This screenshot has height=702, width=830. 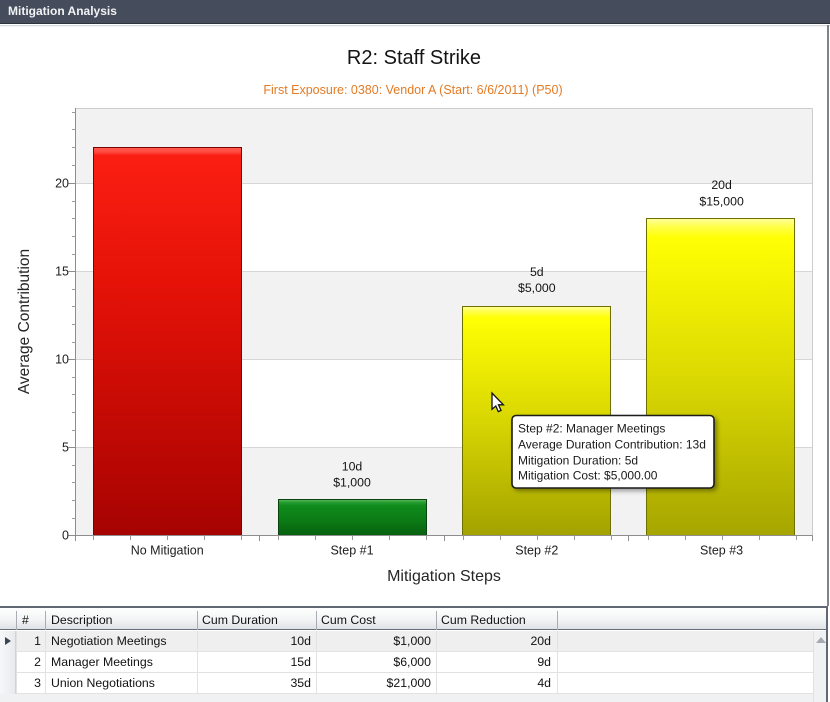 What do you see at coordinates (721, 201) in the screenshot?
I see `svg-text: $15,000` at bounding box center [721, 201].